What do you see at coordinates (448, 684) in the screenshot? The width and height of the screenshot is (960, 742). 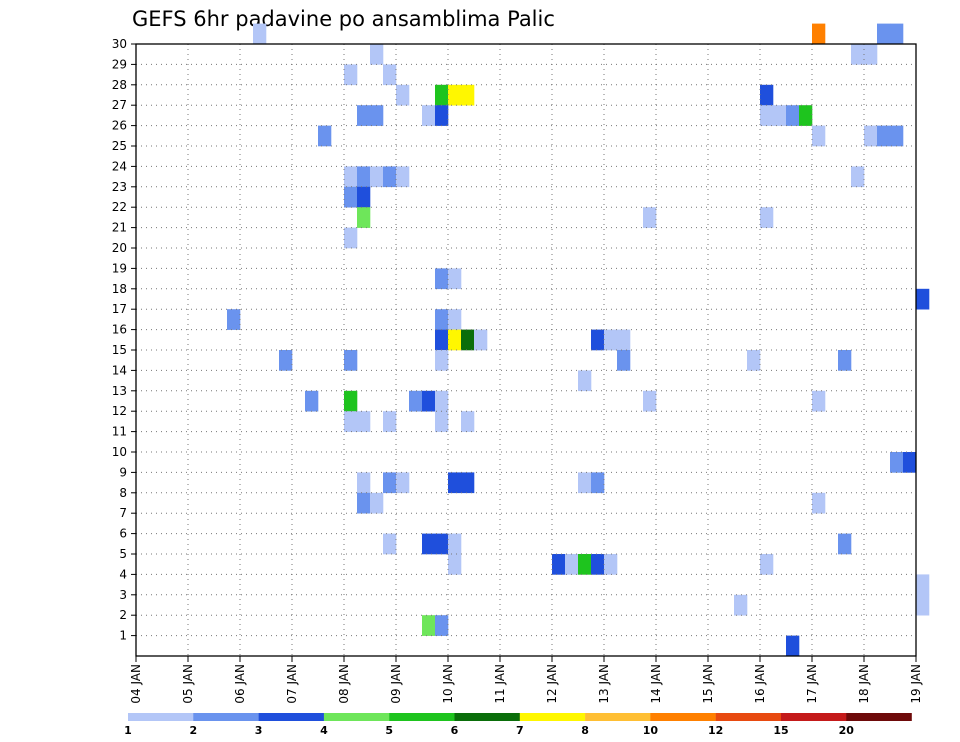 I see `x-tick-label: 10 JAN` at bounding box center [448, 684].